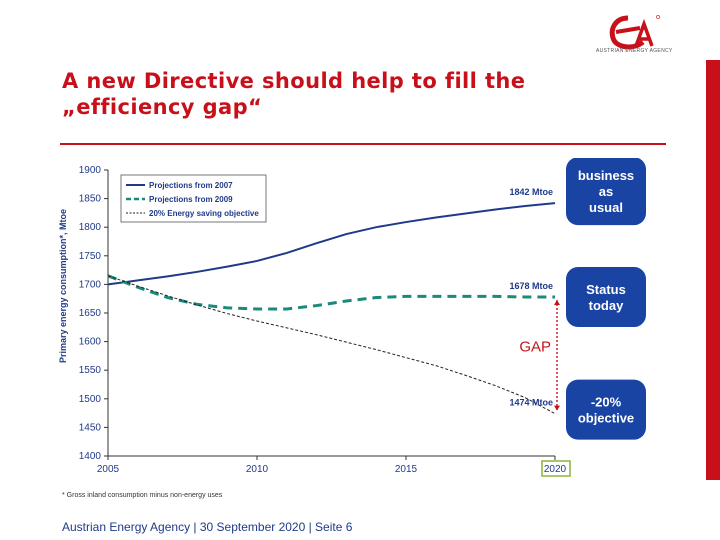  Describe the element at coordinates (90, 284) in the screenshot. I see `y-tick-label: 1700` at that location.